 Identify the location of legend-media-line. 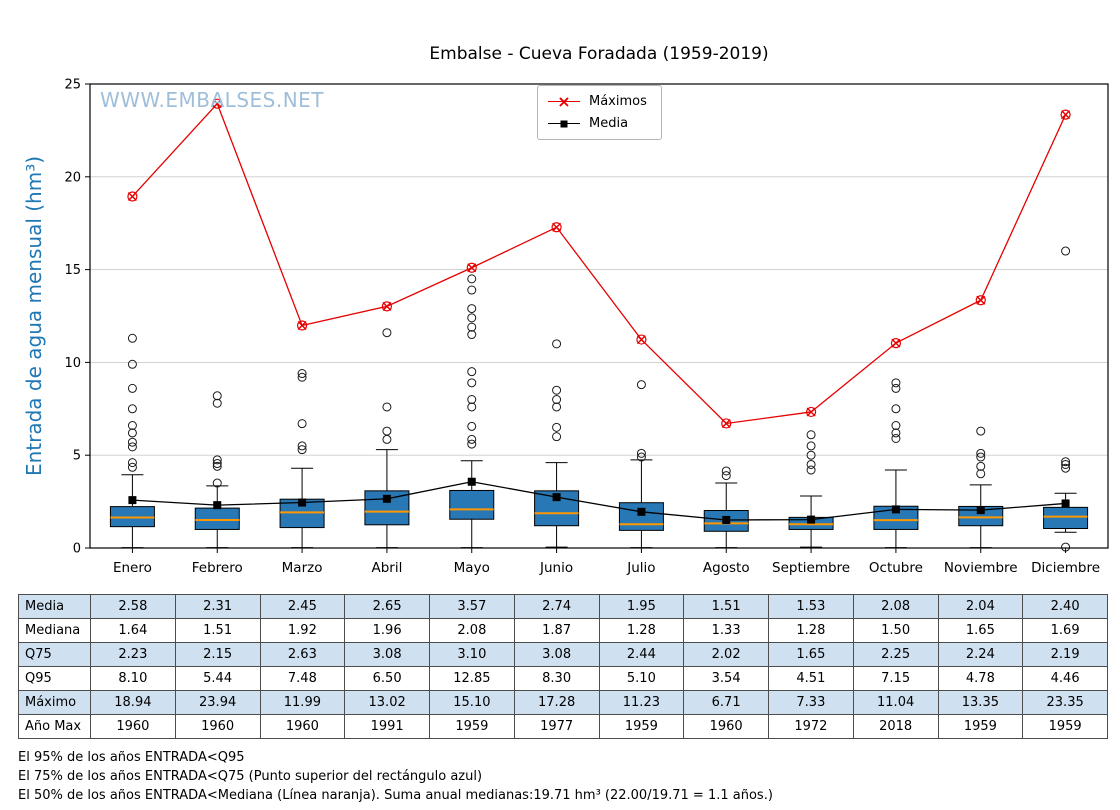
(564, 124).